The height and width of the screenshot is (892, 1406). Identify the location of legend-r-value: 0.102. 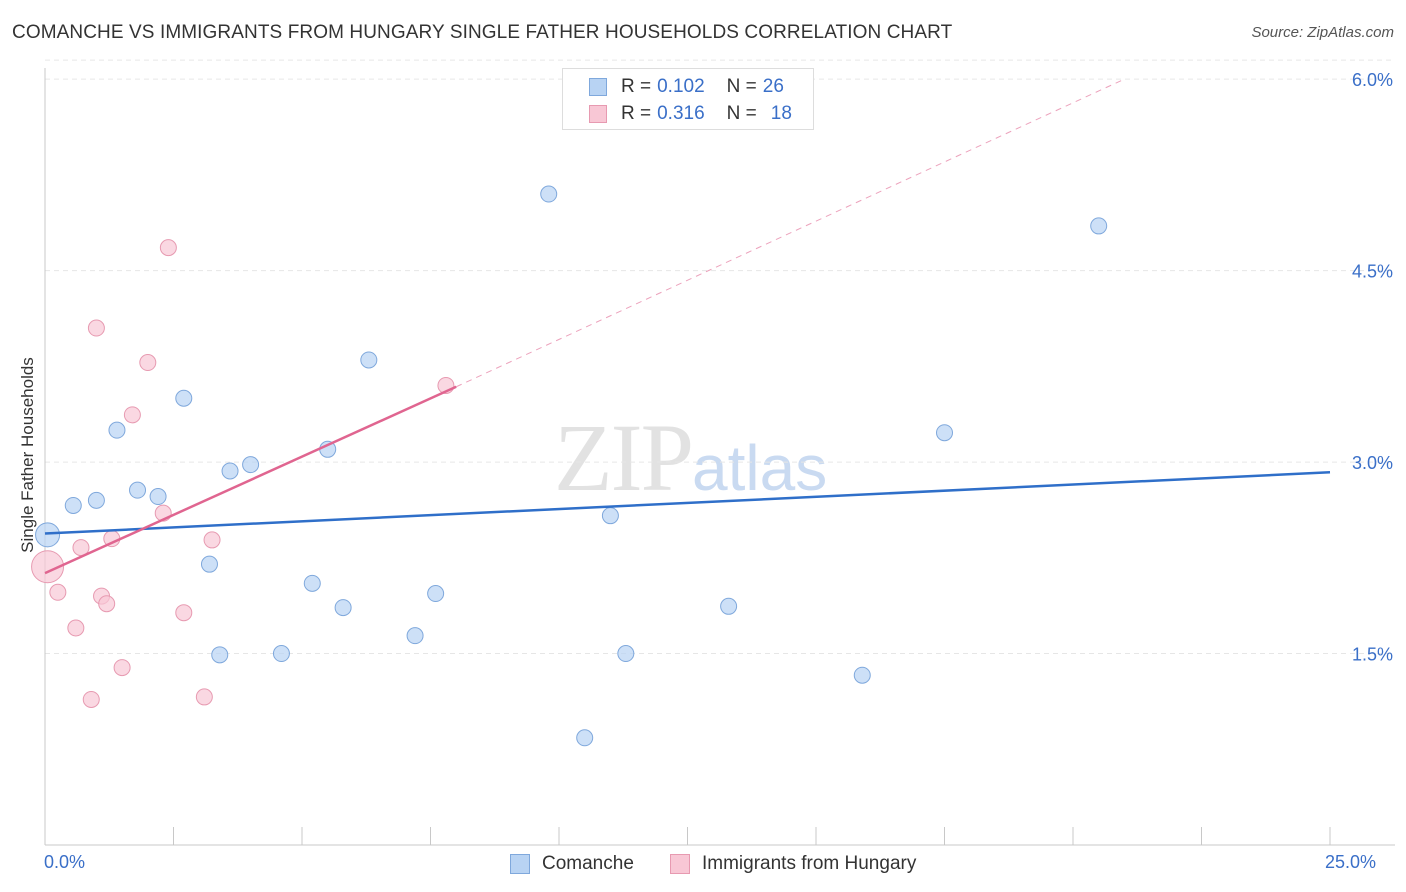
(681, 86).